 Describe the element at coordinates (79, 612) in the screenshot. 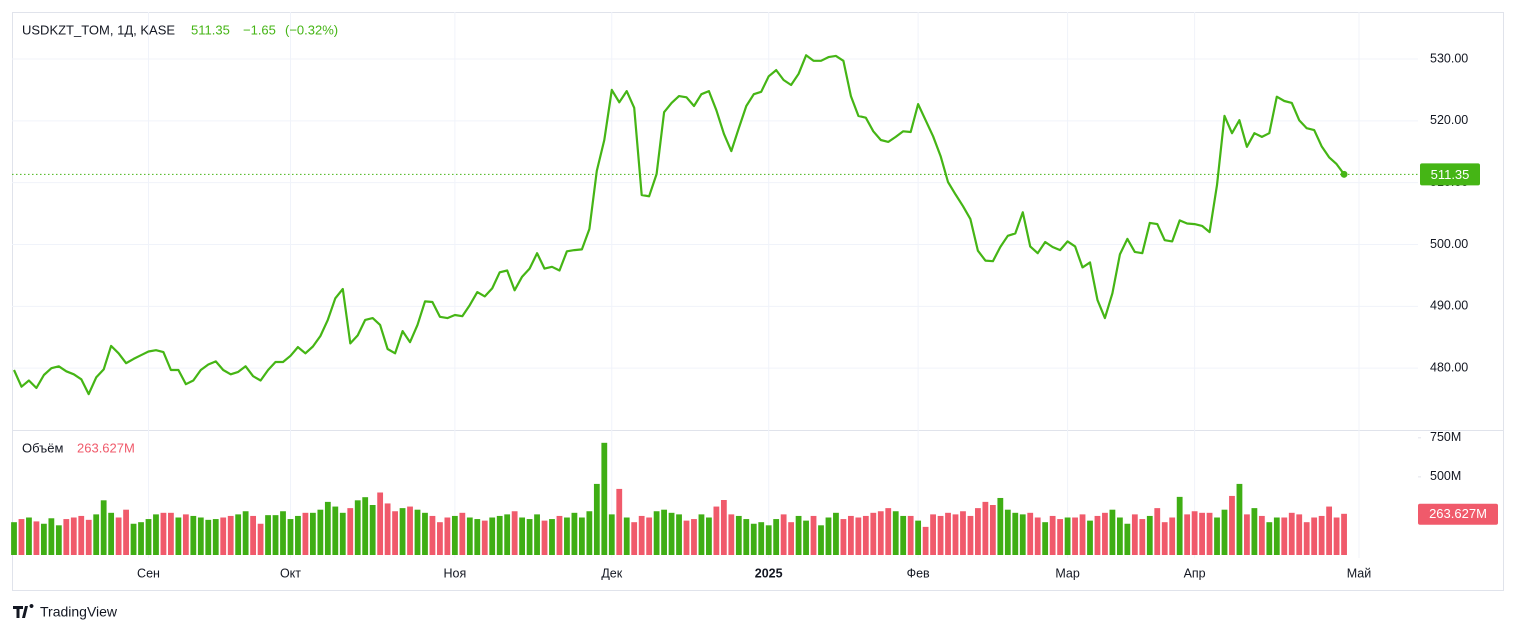

I see `brand: TradingView` at that location.